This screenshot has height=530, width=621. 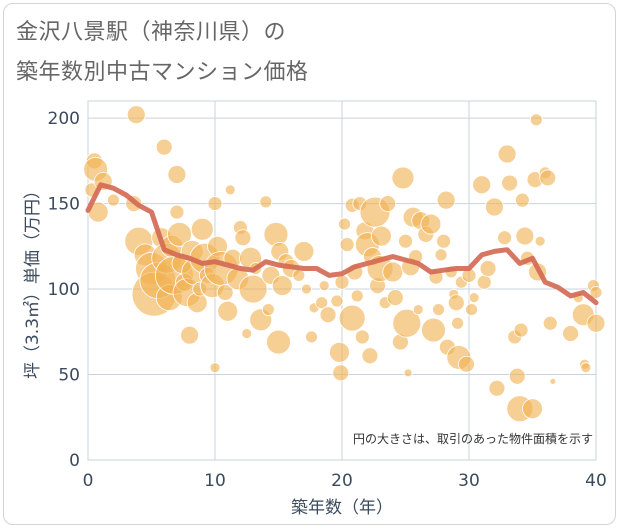 What do you see at coordinates (88, 481) in the screenshot?
I see `x-tick-label: 0` at bounding box center [88, 481].